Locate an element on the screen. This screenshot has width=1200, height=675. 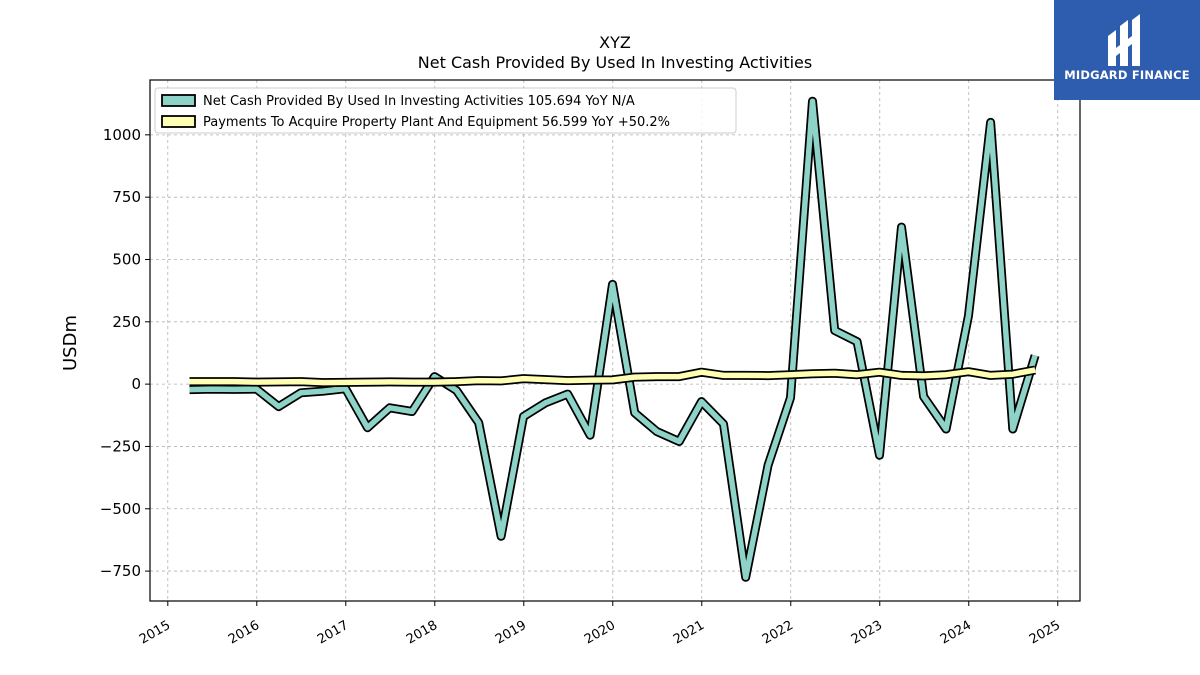
midgard-logo-icon is located at coordinates (1124, 40).